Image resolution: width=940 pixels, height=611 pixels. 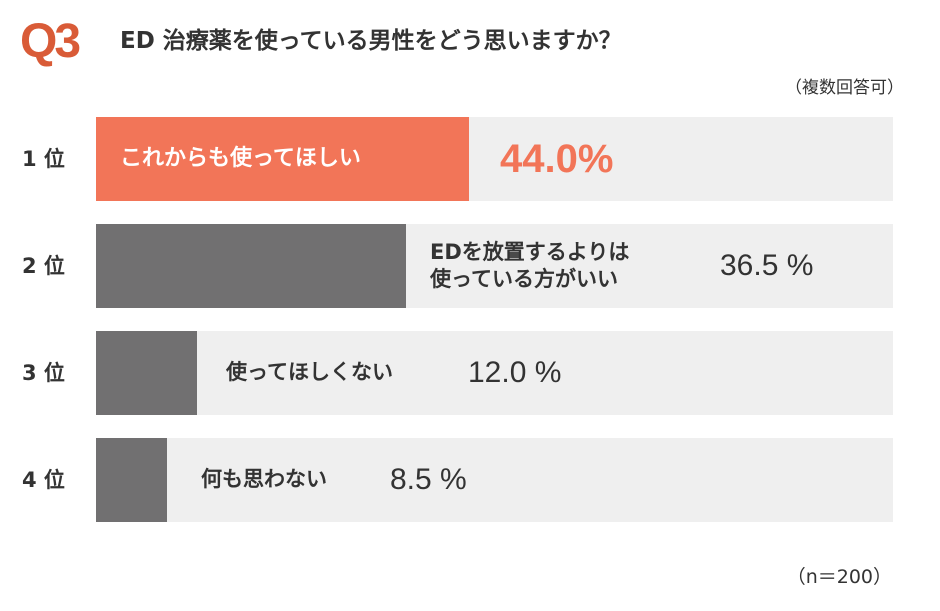 What do you see at coordinates (240, 158) in the screenshot?
I see `bar-label: これからも使ってほしい` at bounding box center [240, 158].